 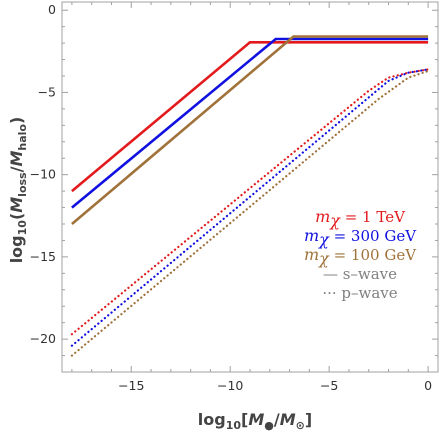 I want to click on y-tick-label: −15, so click(x=43, y=256).